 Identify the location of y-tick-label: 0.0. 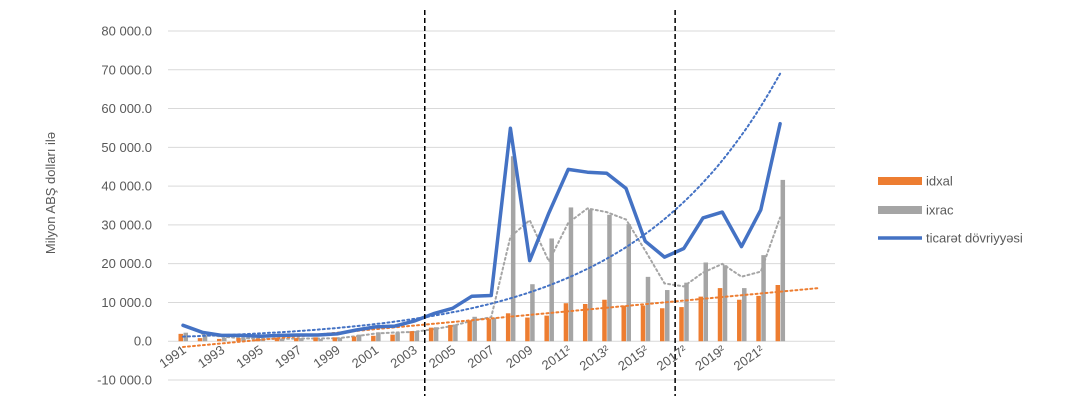
(143, 341).